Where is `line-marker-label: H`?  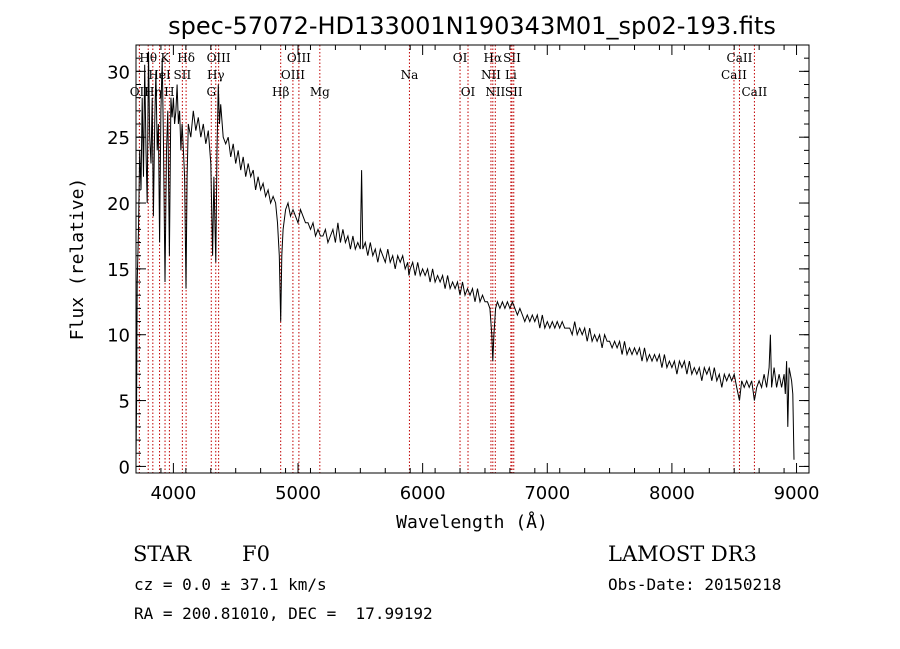
line-marker-label: H is located at coordinates (169, 92).